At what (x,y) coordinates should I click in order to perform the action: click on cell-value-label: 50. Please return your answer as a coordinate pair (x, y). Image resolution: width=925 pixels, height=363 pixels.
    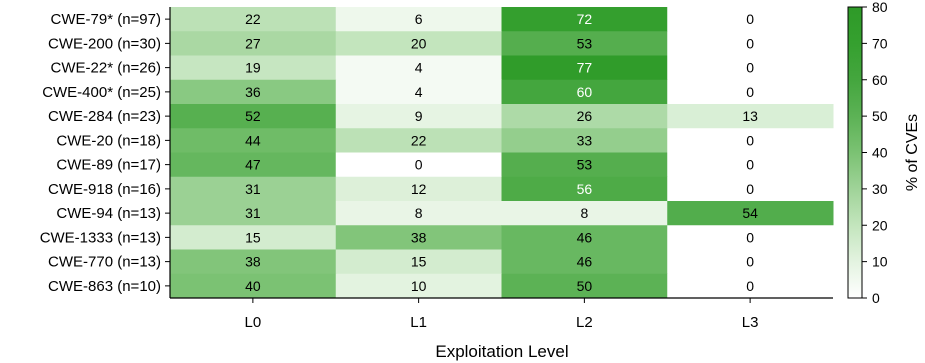
    Looking at the image, I should click on (585, 286).